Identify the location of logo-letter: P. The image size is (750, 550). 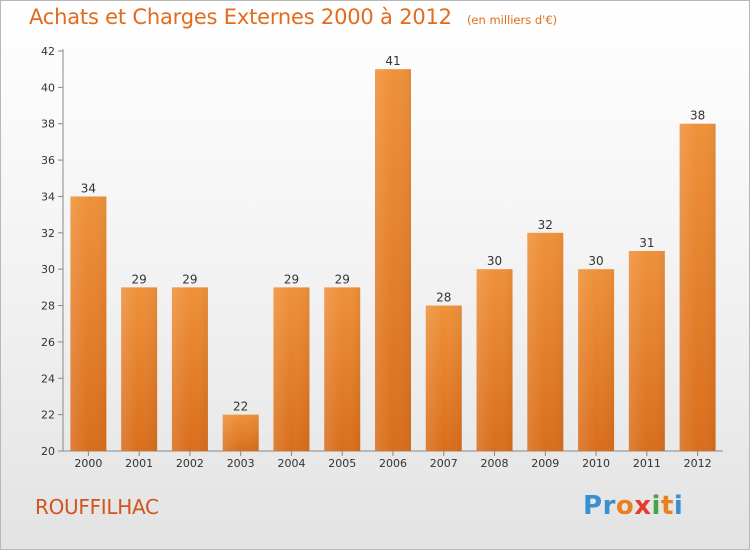
(593, 506).